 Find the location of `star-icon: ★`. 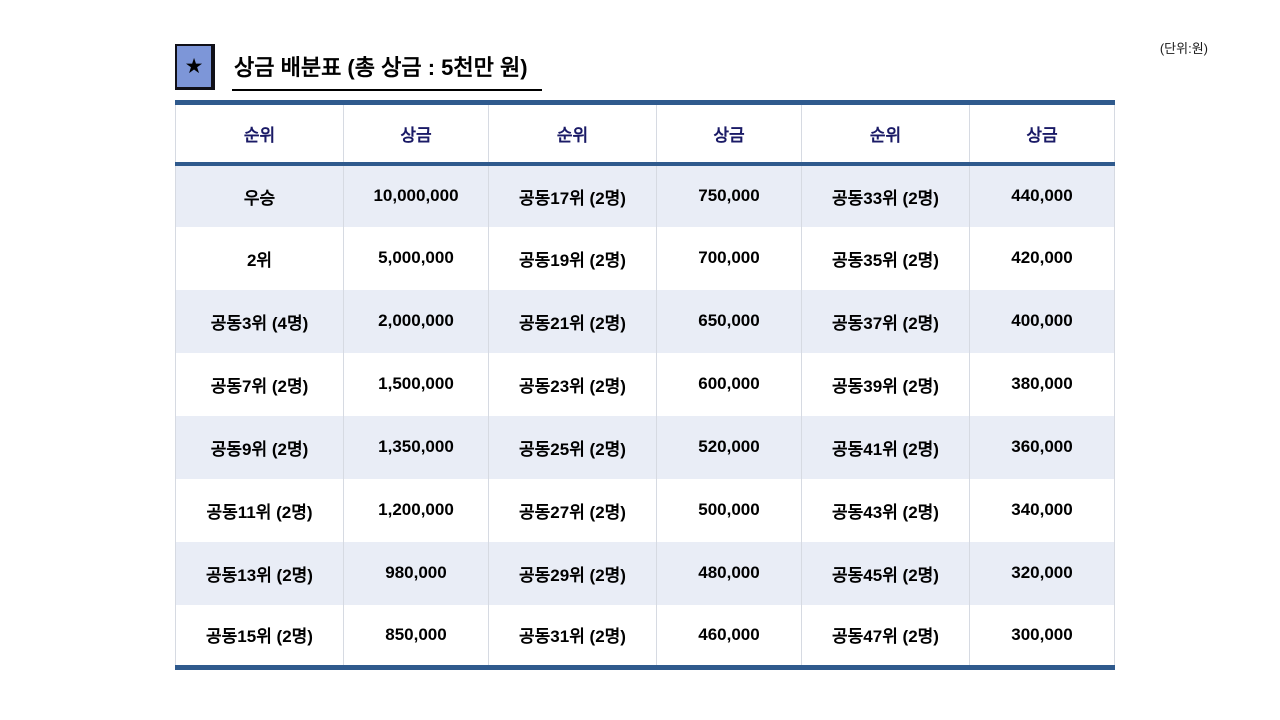

star-icon: ★ is located at coordinates (195, 67).